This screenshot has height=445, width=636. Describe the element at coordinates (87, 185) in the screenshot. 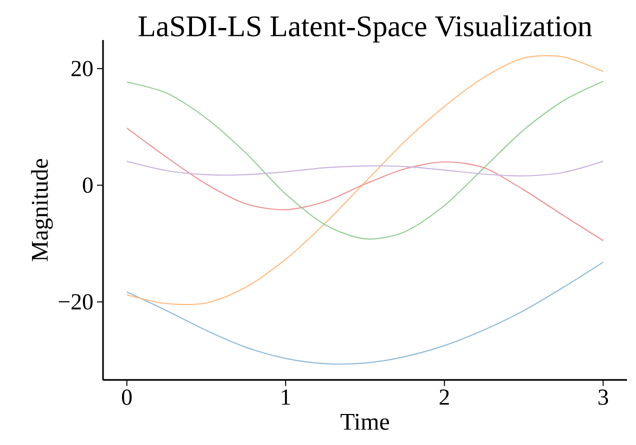

I see `y-tick-label: 0` at that location.